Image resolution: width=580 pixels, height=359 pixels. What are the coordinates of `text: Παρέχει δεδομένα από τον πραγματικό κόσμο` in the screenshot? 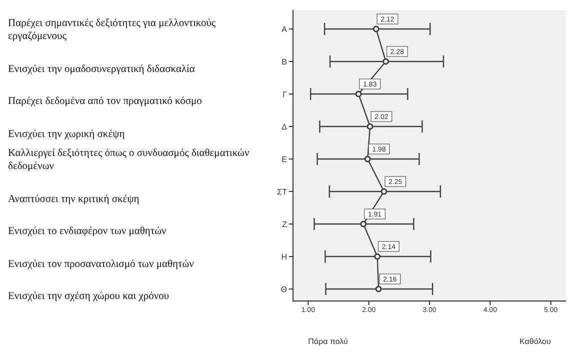 It's located at (105, 101).